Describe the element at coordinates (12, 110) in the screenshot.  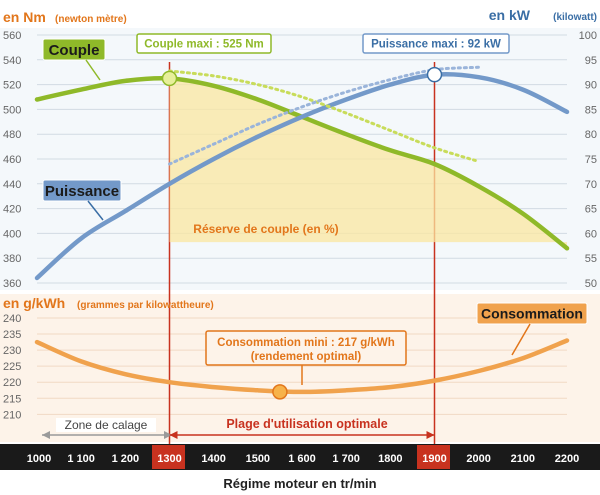
I see `torque-tick-label: 500` at that location.